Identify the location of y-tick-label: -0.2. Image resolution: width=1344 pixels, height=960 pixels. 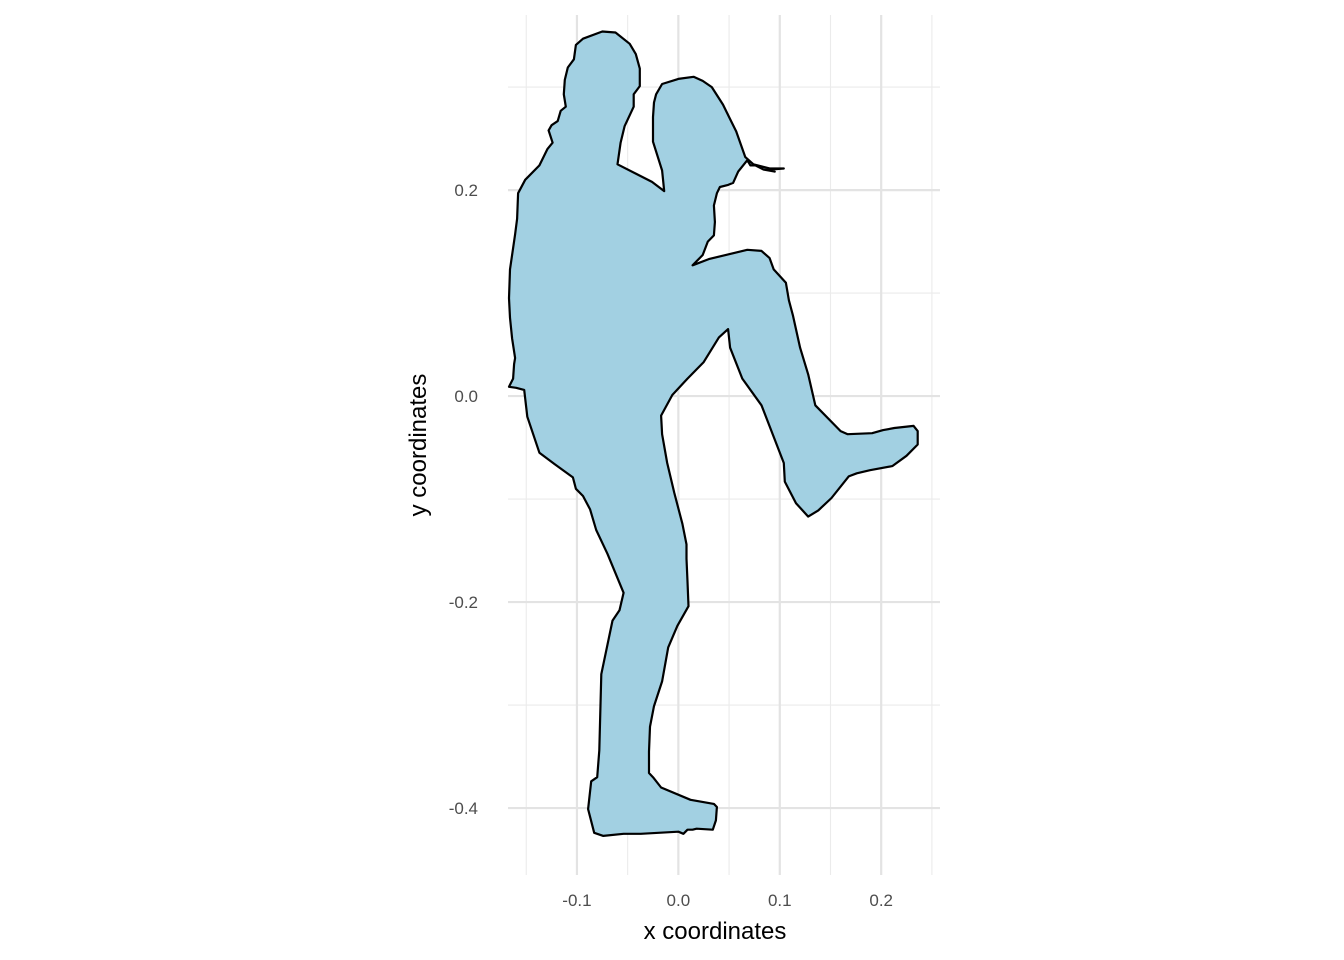
(463, 602).